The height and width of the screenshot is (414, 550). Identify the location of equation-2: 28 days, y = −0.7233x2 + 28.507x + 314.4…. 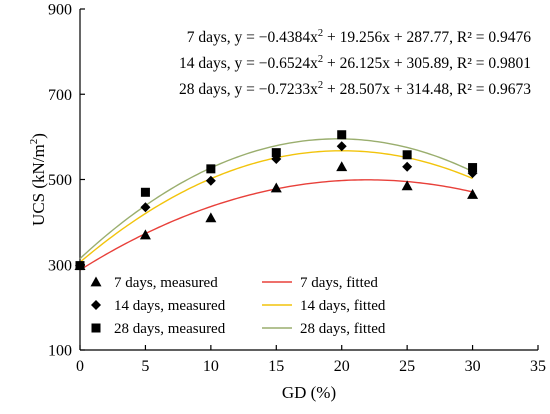
(355, 89).